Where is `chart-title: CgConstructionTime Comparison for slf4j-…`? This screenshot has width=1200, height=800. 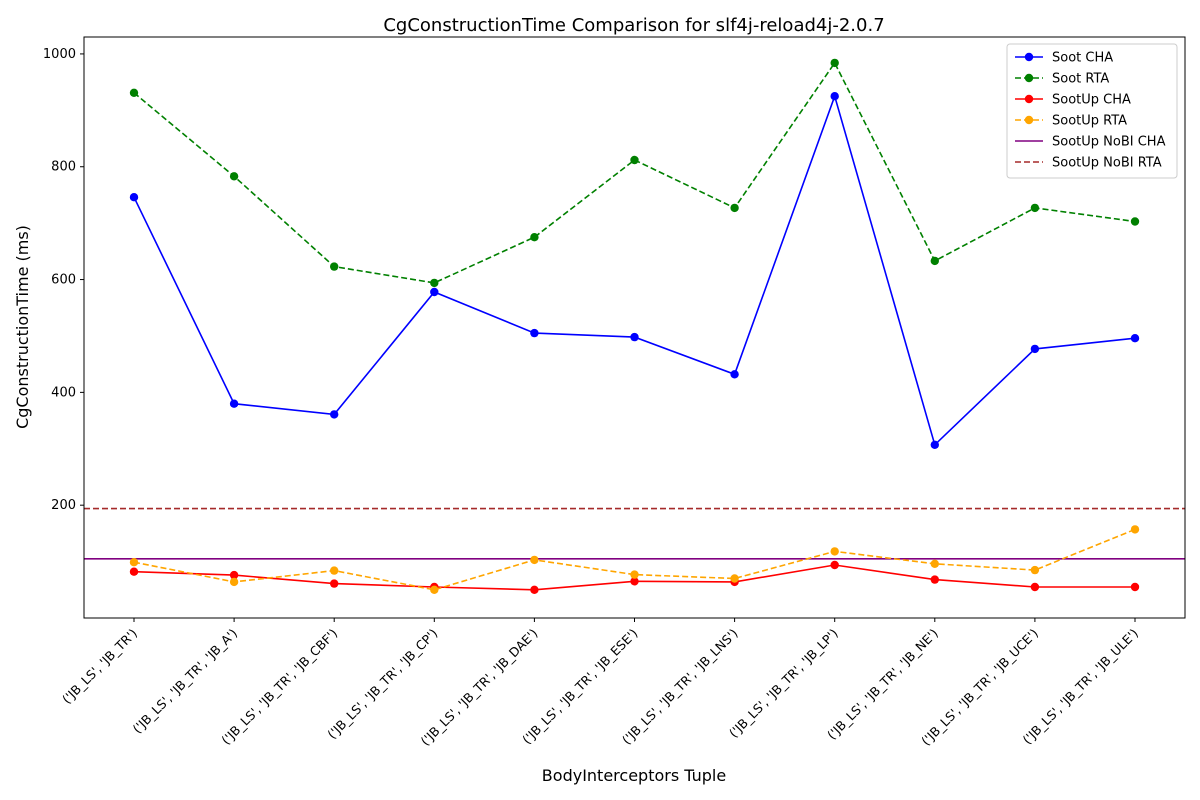 chart-title: CgConstructionTime Comparison for slf4j-… is located at coordinates (633, 25).